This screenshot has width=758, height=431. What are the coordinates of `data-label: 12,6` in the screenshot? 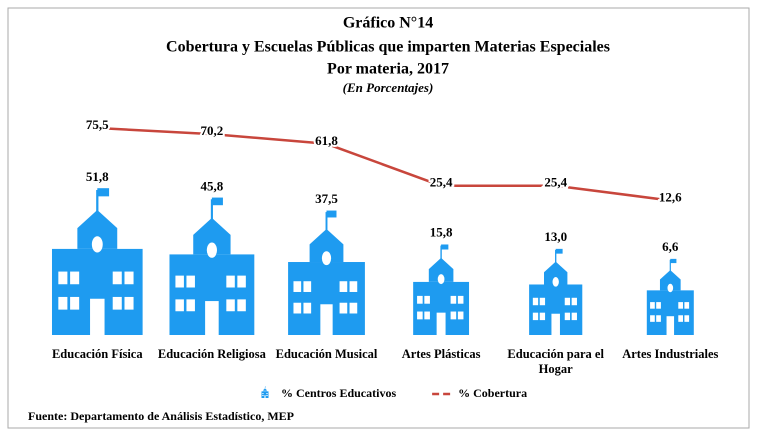 It's located at (670, 196).